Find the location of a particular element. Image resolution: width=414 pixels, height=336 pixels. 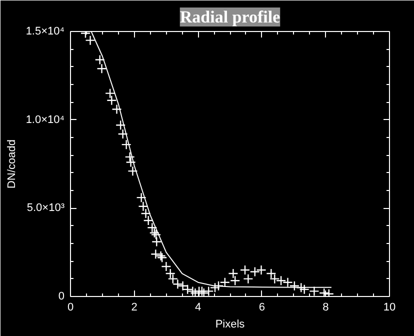

chart-title: Radial profile is located at coordinates (230, 17).